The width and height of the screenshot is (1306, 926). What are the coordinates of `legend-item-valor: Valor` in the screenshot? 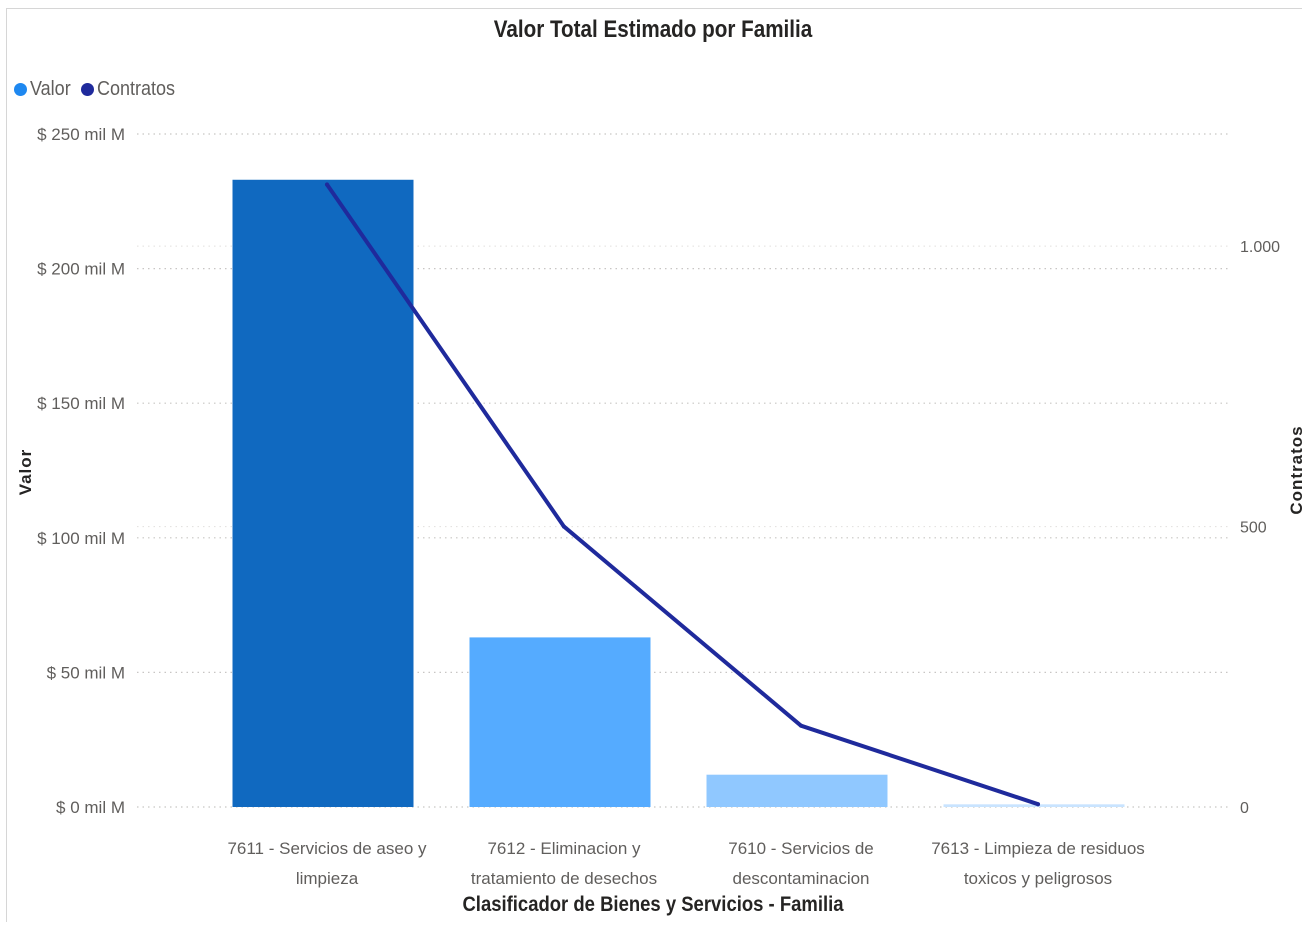 It's located at (44, 89).